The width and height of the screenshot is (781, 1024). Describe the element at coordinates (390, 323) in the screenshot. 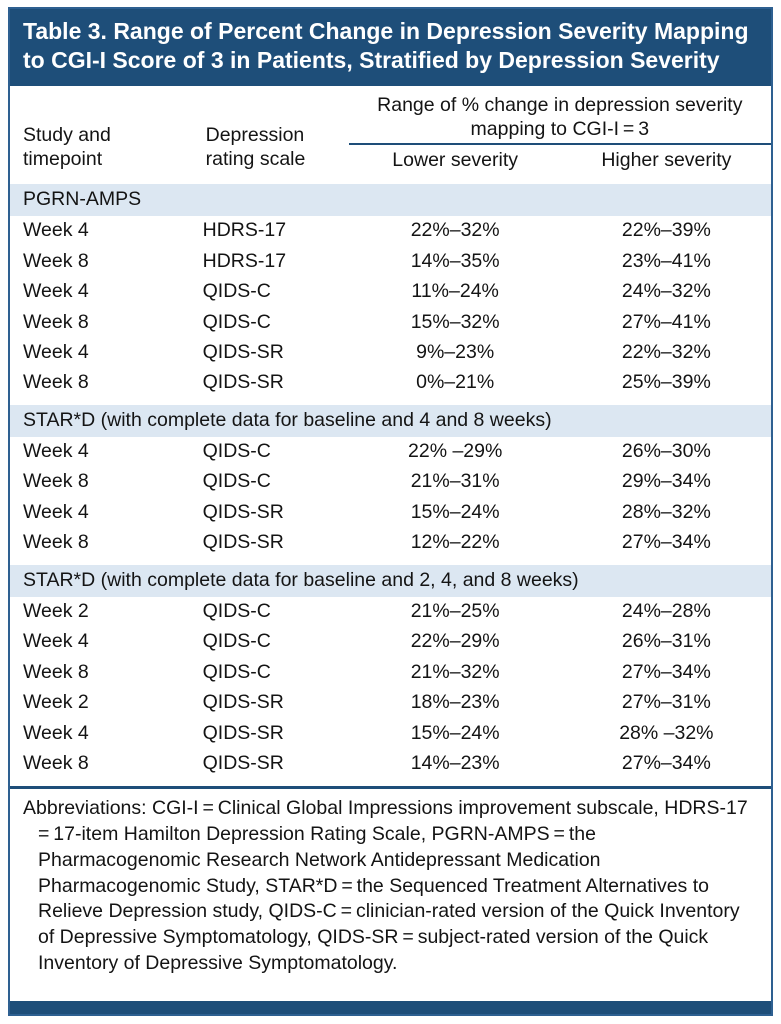

I see `table-row: Week 8 QIDS-C 15%–32% 27%–41%` at that location.